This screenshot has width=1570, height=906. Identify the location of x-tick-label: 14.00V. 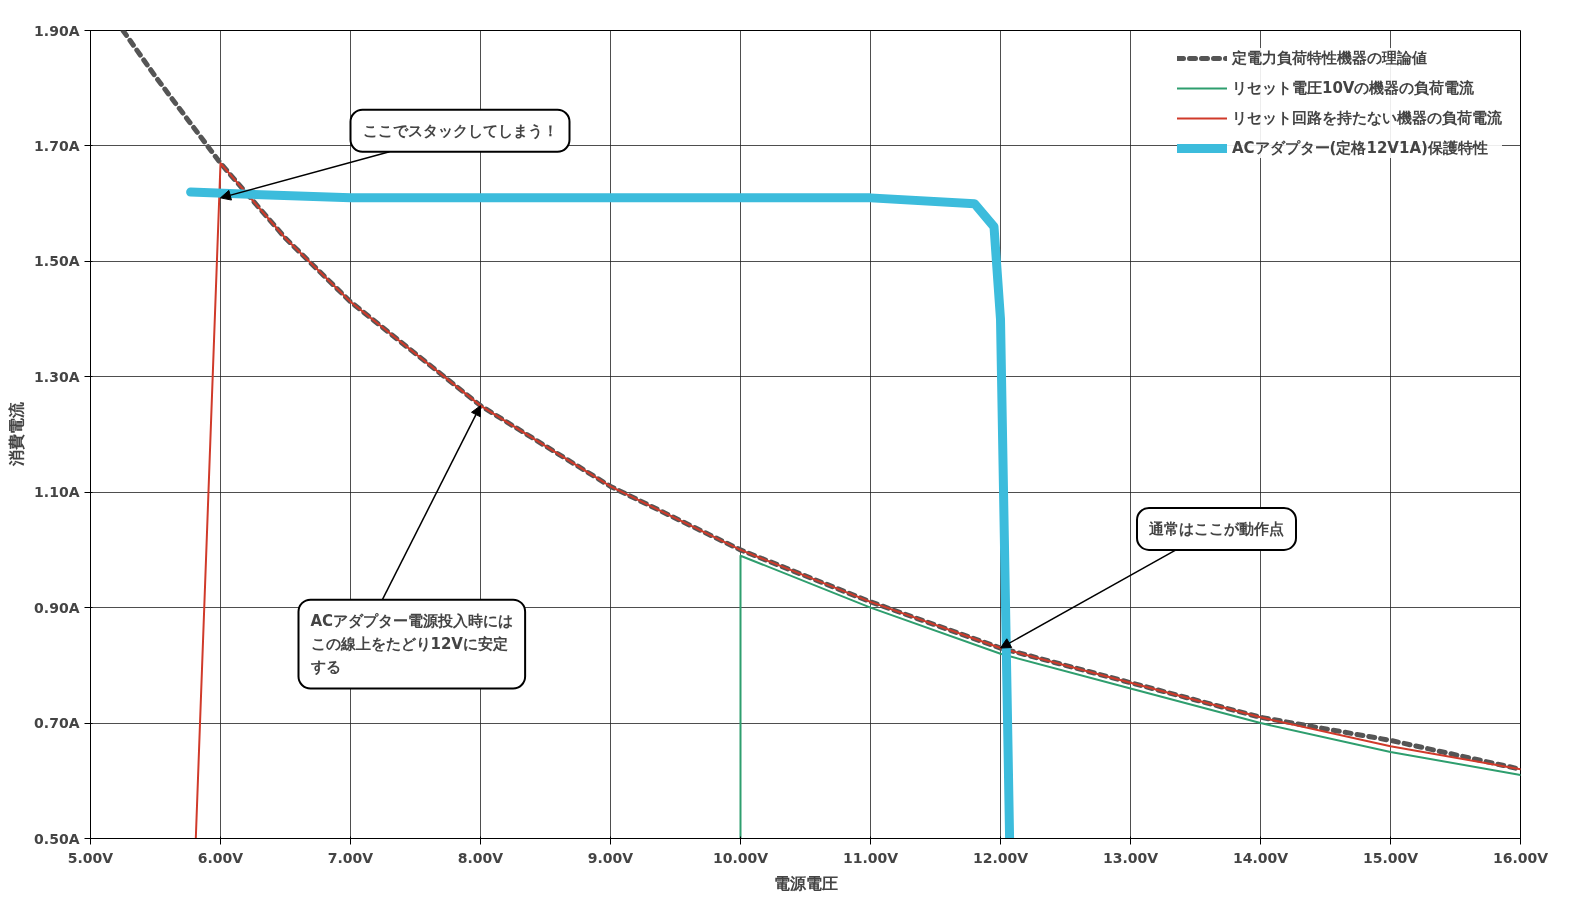
(1260, 857).